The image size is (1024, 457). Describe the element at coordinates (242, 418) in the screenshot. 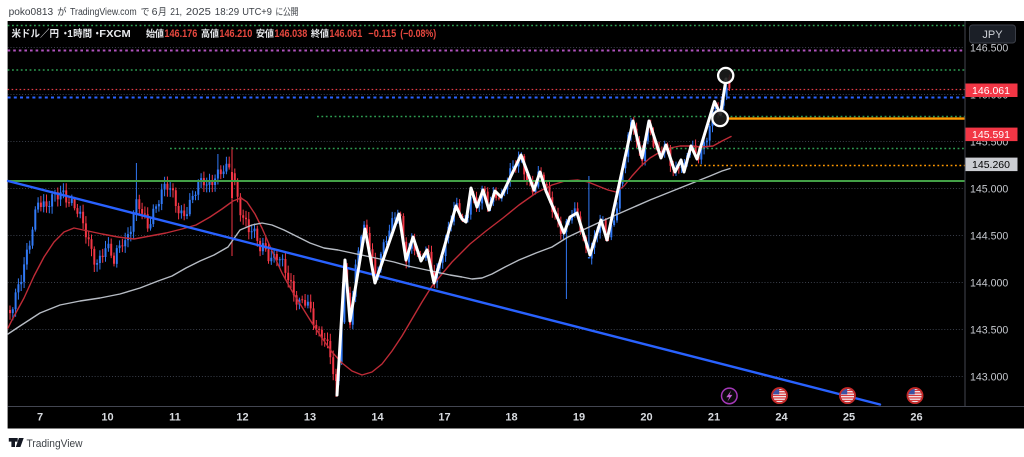

I see `svg-text: 12` at that location.